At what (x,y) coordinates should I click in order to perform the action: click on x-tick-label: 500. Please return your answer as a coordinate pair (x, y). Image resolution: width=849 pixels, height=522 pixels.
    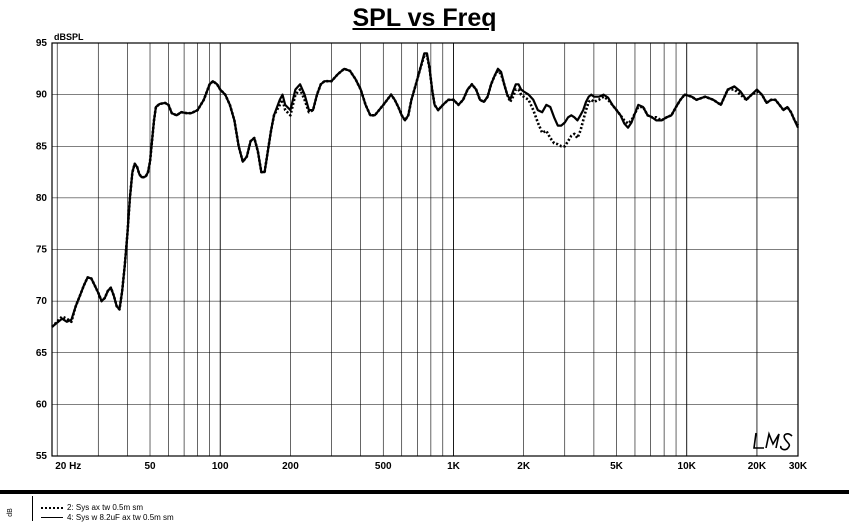
    Looking at the image, I should click on (383, 466).